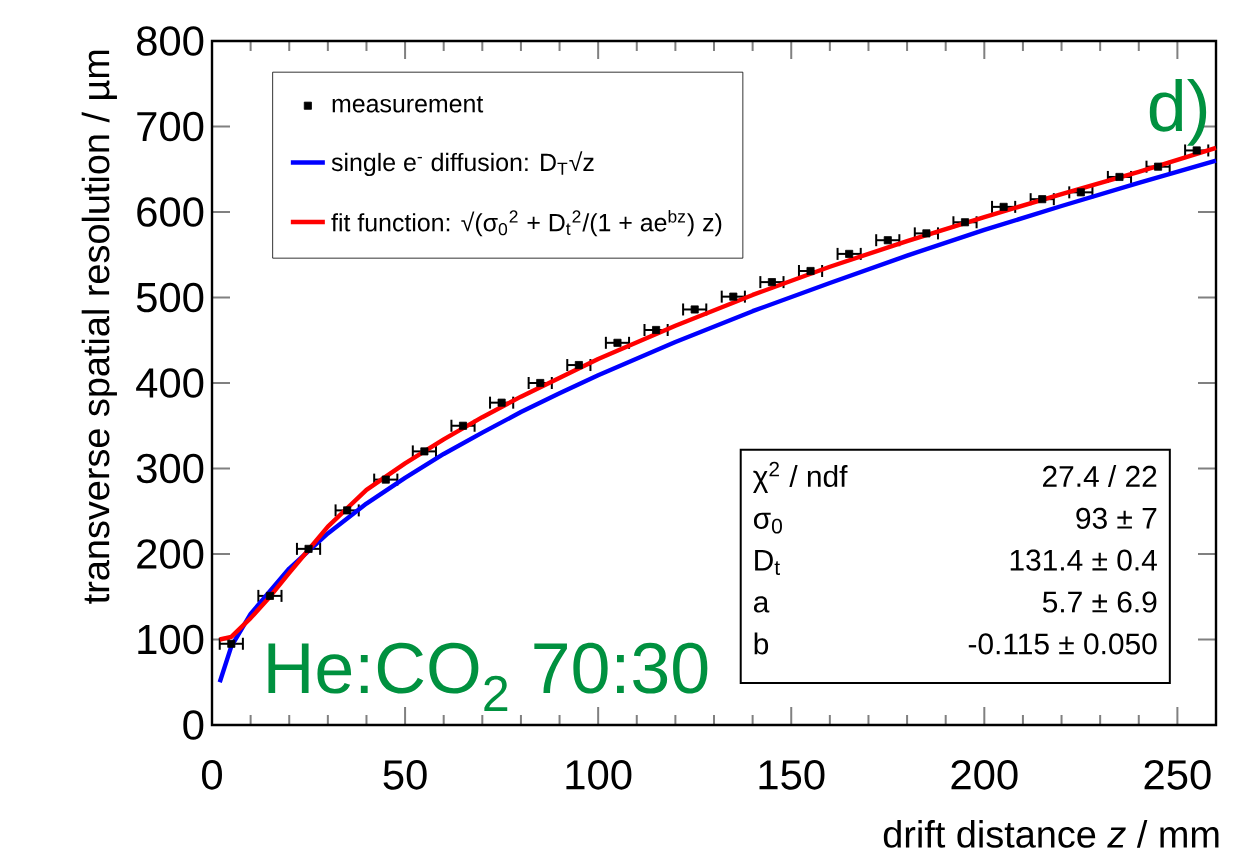 The height and width of the screenshot is (854, 1245). I want to click on legend-label: measurement, so click(408, 104).